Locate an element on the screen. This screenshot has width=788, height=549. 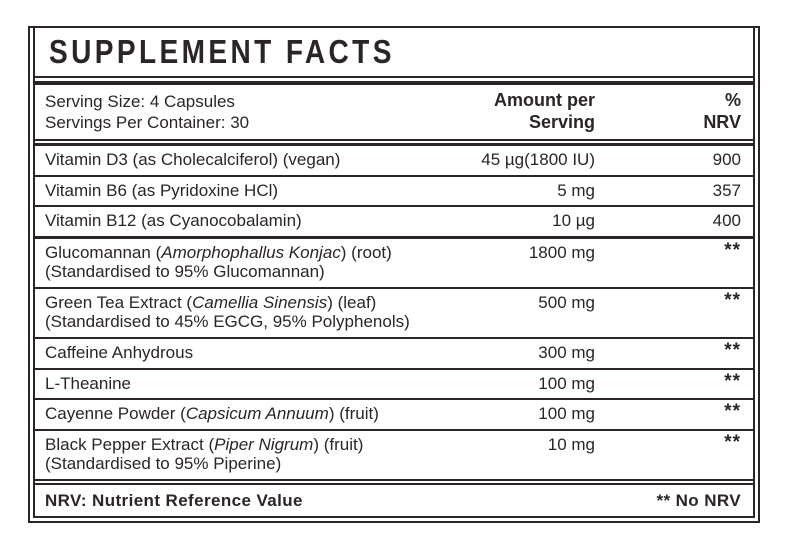
ingredient-name-text: L-Theanine is located at coordinates (88, 383).